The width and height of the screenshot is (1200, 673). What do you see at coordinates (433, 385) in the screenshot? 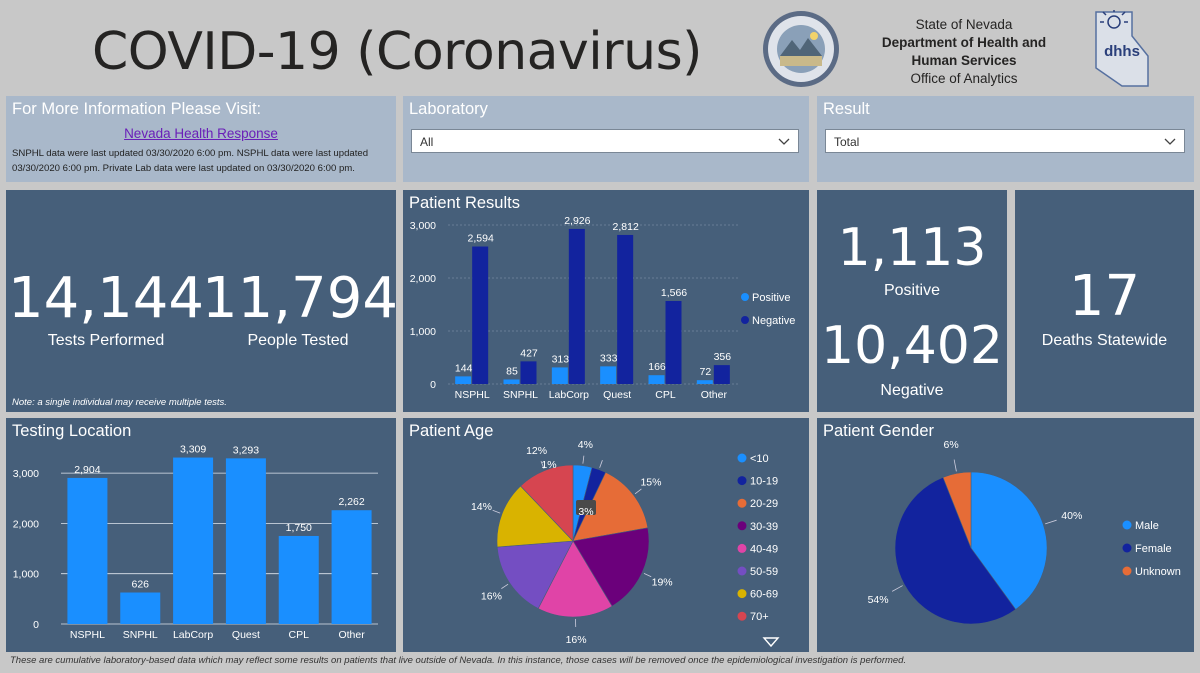
I see `y-tick-label: 0` at bounding box center [433, 385].